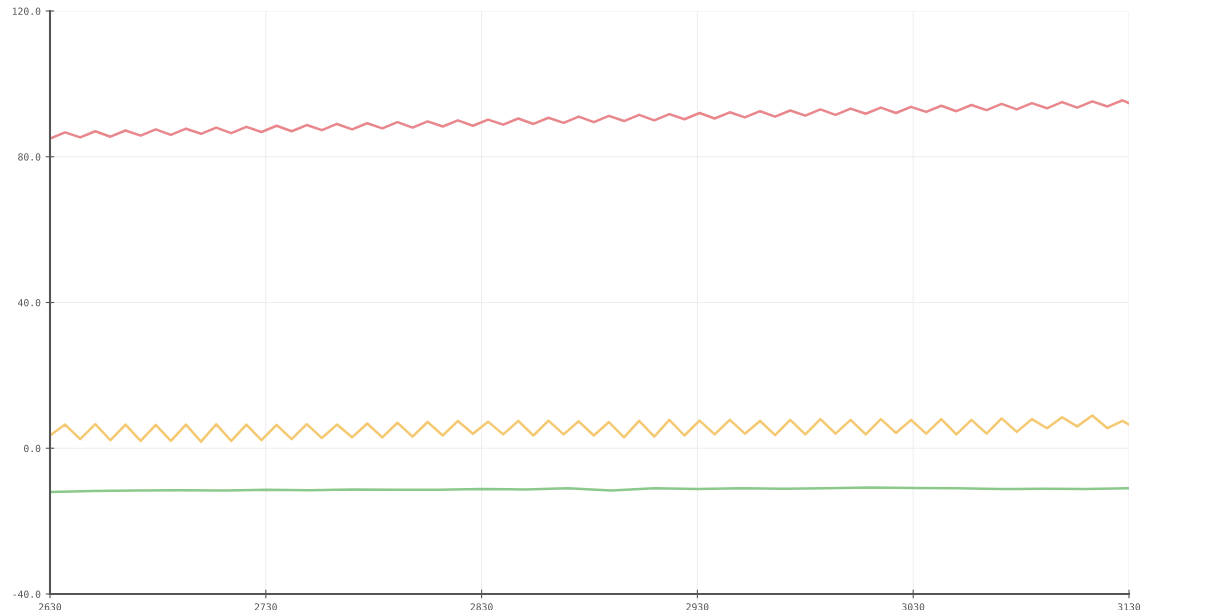  What do you see at coordinates (29, 157) in the screenshot?
I see `y-tick-label: 80.0` at bounding box center [29, 157].